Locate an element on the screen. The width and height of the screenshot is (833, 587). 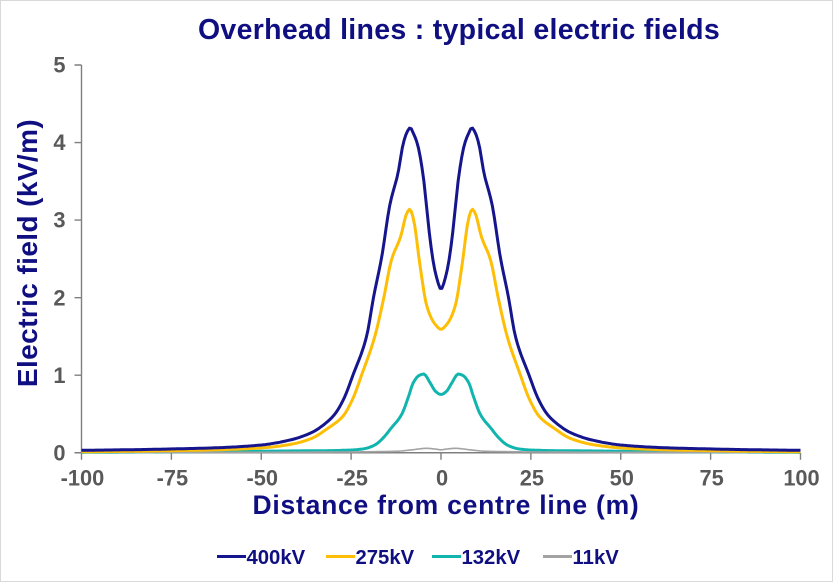
svg-text: Distance from centre line (m) is located at coordinates (446, 505).